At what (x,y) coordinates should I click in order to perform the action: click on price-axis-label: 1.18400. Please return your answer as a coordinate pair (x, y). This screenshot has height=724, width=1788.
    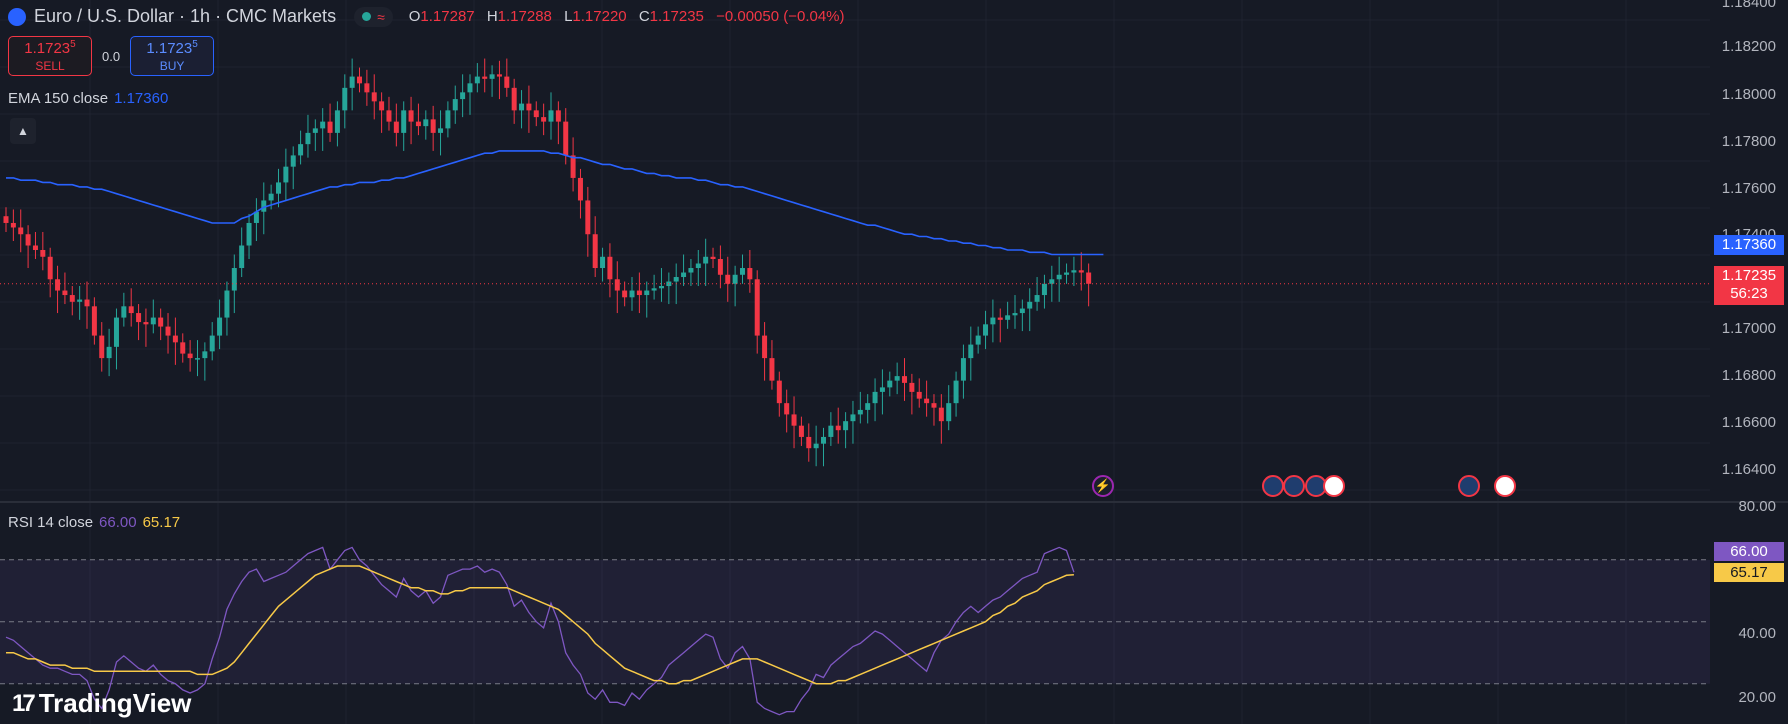
    Looking at the image, I should click on (1748, 5).